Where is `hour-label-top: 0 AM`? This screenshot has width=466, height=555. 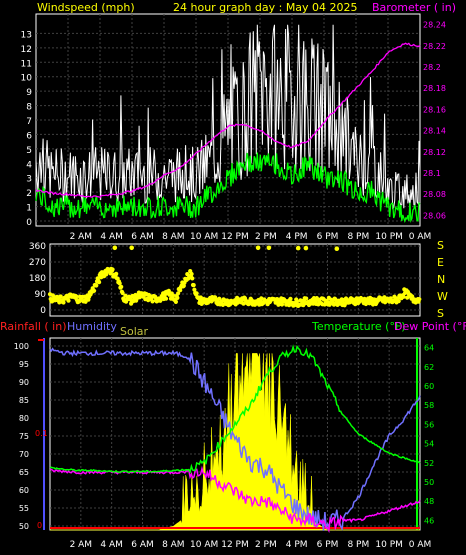
hour-label-top: 0 AM is located at coordinates (420, 237).